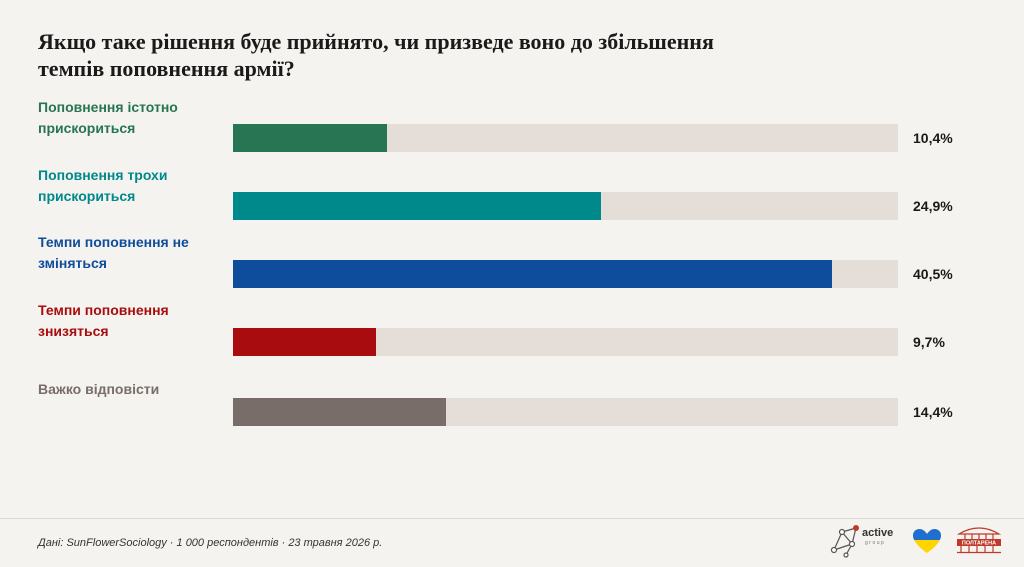  I want to click on poltarena-logo: ПОЛТАРЕНА, so click(979, 540).